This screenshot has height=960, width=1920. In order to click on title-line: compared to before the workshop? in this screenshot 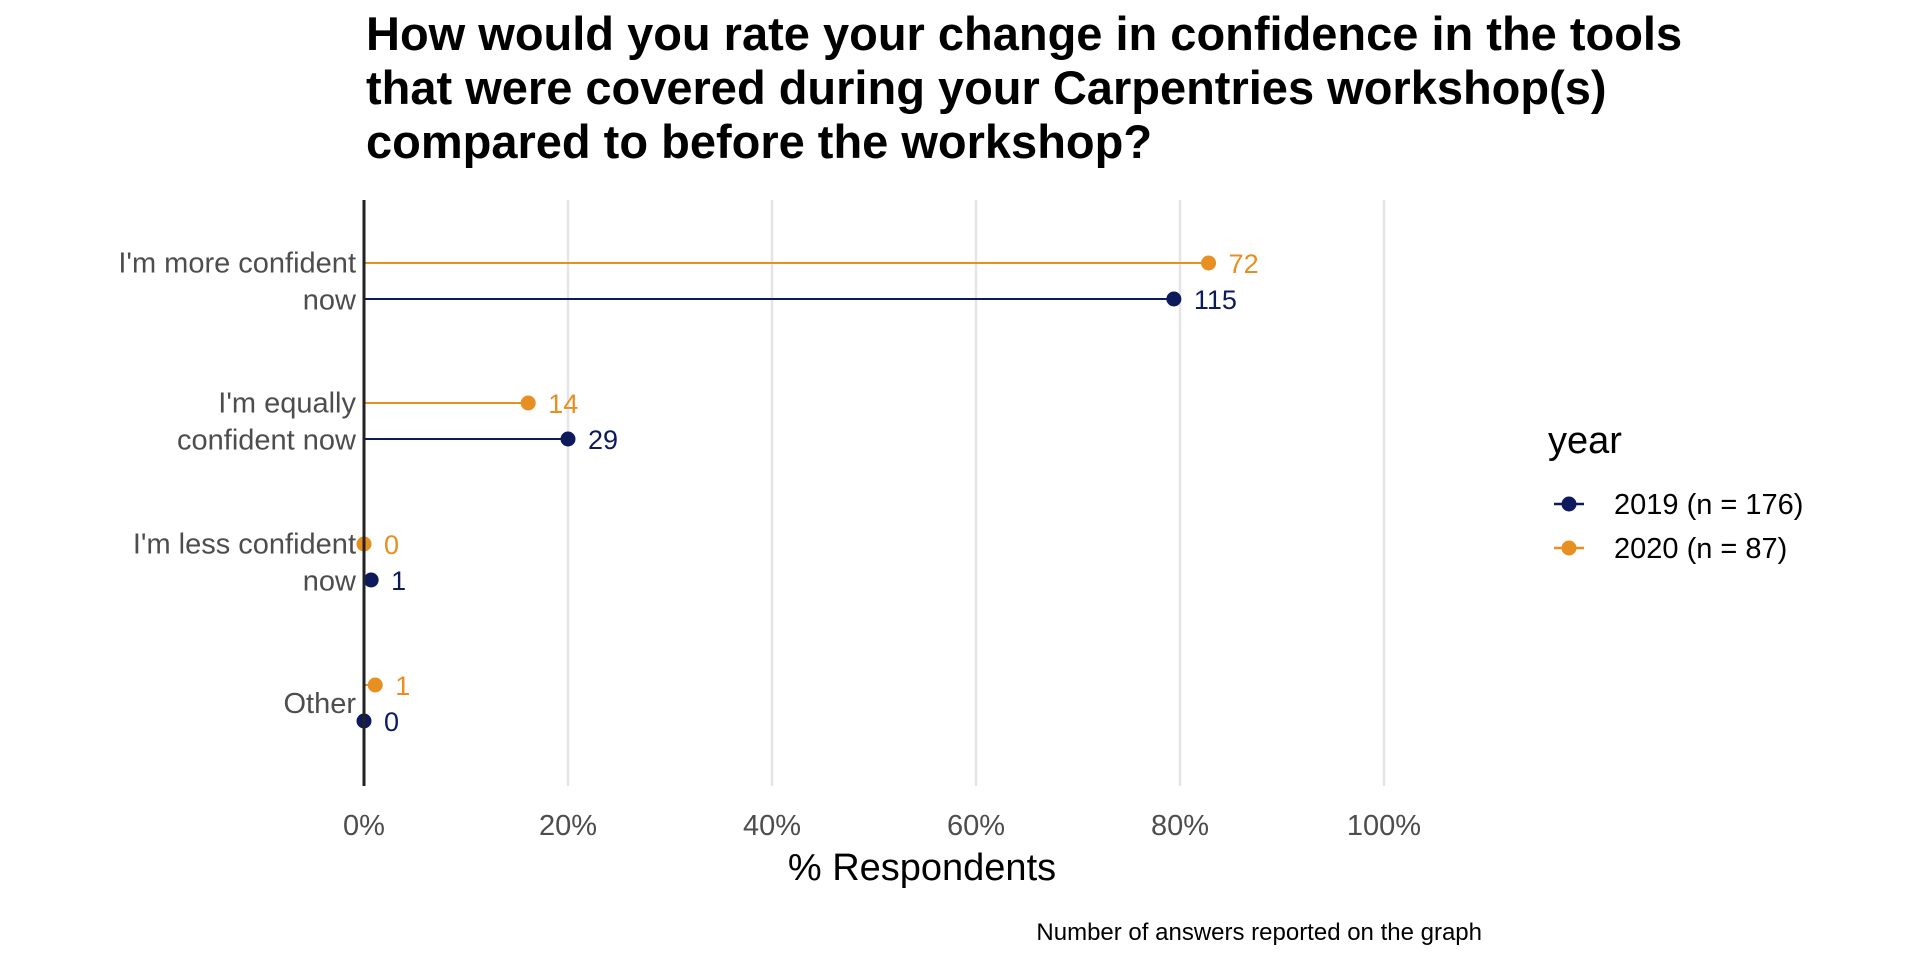, I will do `click(759, 141)`.